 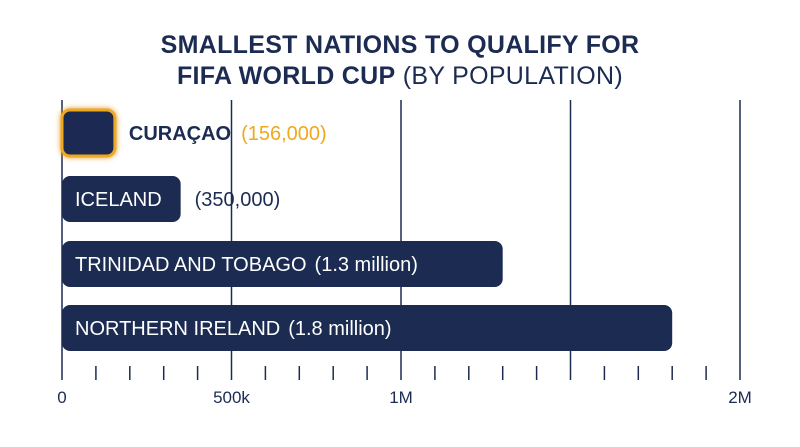 What do you see at coordinates (400, 76) in the screenshot?
I see `chart-title-line-2: FIFA WORLD CUP (BY POPULATION)` at bounding box center [400, 76].